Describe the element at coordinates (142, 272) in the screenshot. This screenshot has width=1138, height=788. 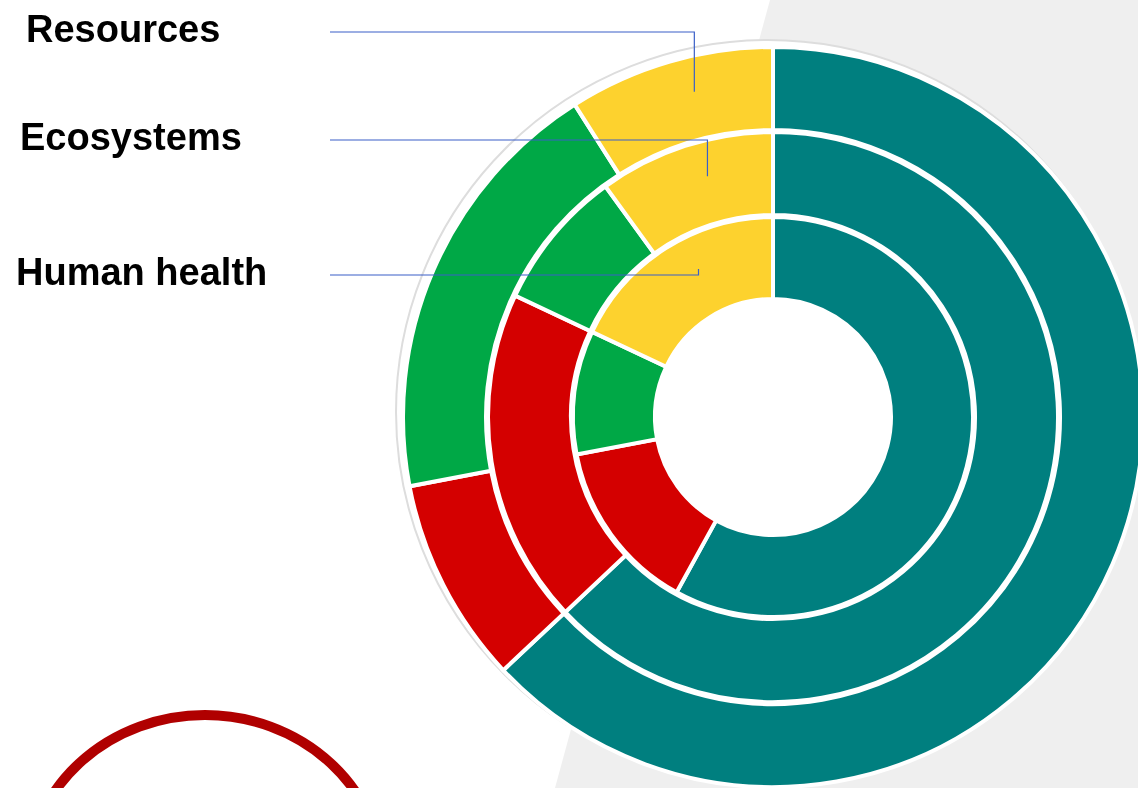
I see `text: Human health` at that location.